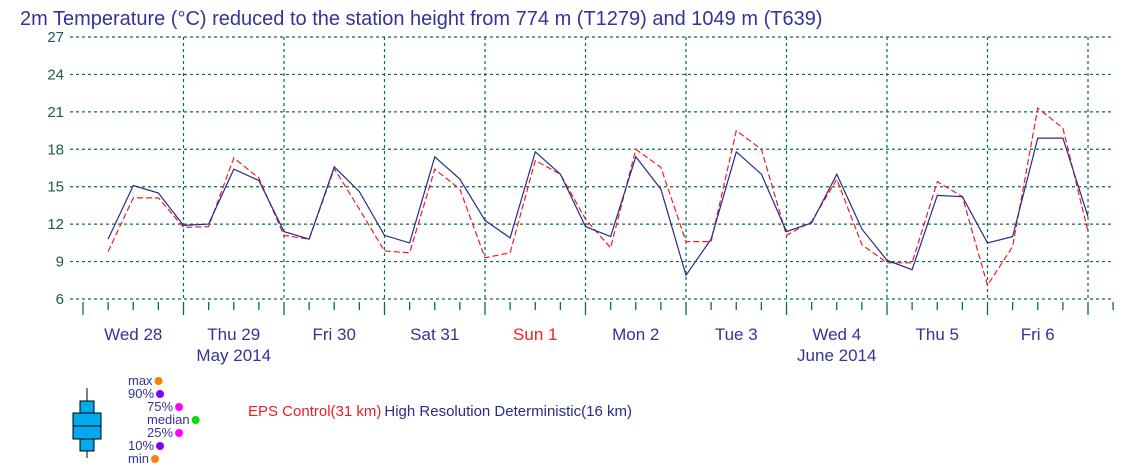 The width and height of the screenshot is (1132, 466). I want to click on day-label: Sat 31, so click(434, 334).